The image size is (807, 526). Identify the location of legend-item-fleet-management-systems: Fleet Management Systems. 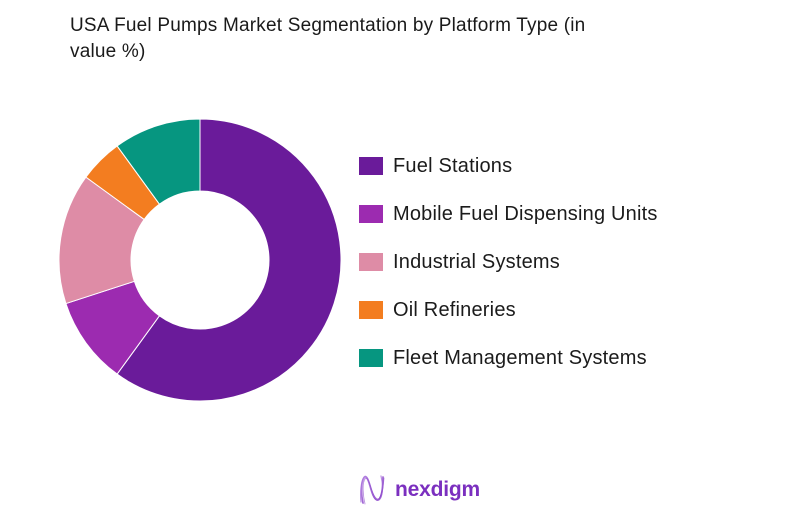
(508, 357).